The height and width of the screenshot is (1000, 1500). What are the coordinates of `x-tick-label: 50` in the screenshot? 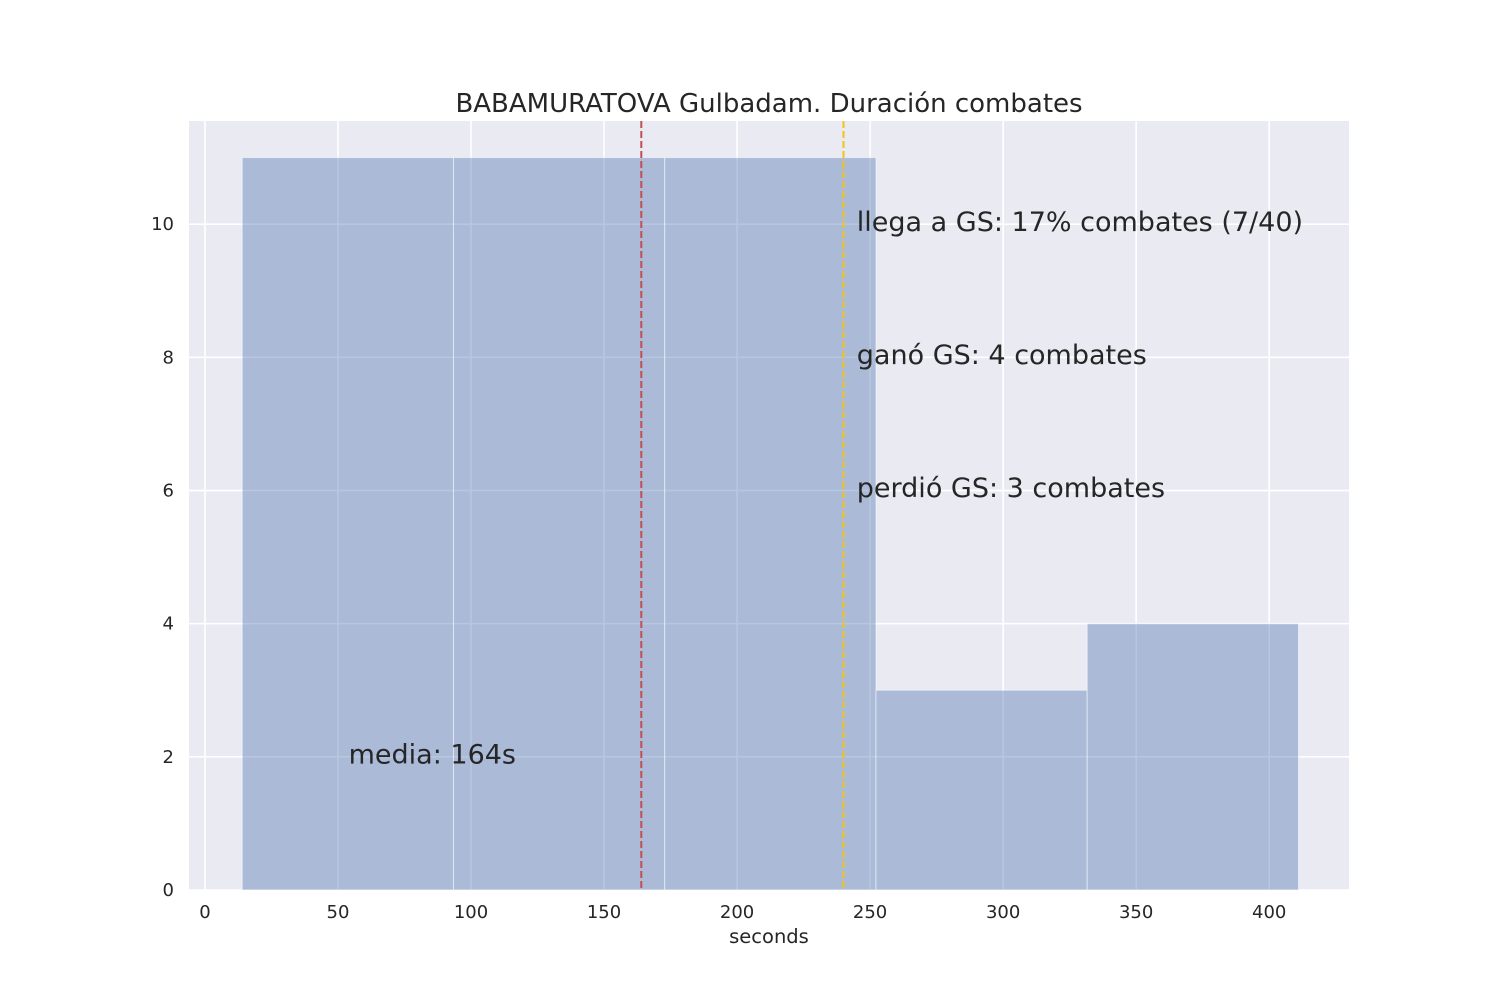 It's located at (338, 912).